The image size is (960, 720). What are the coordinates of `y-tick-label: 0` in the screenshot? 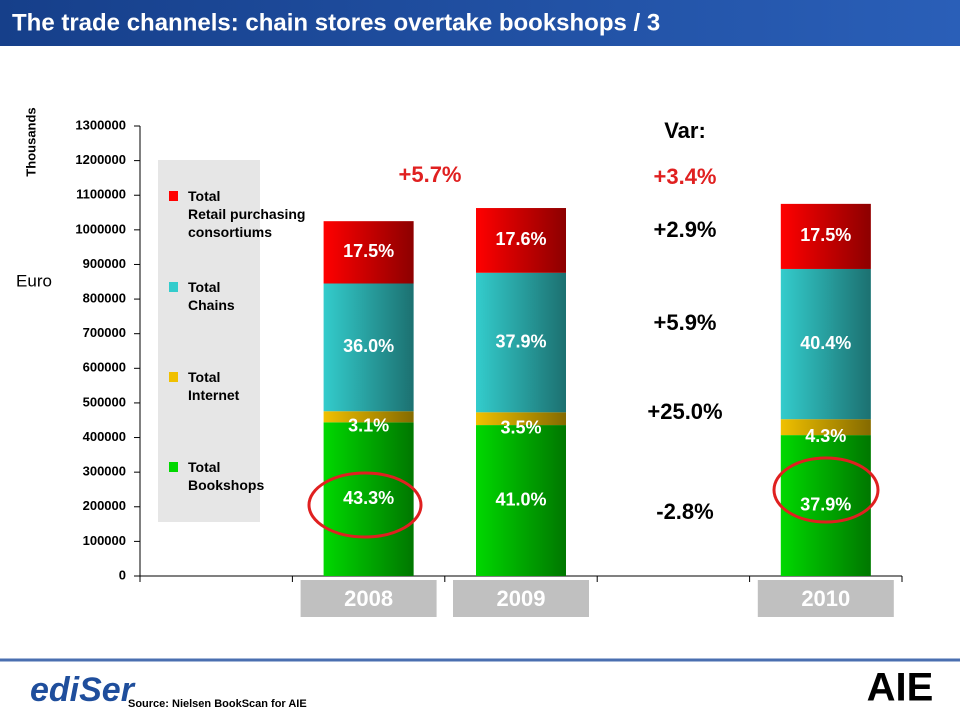 It's located at (122, 574).